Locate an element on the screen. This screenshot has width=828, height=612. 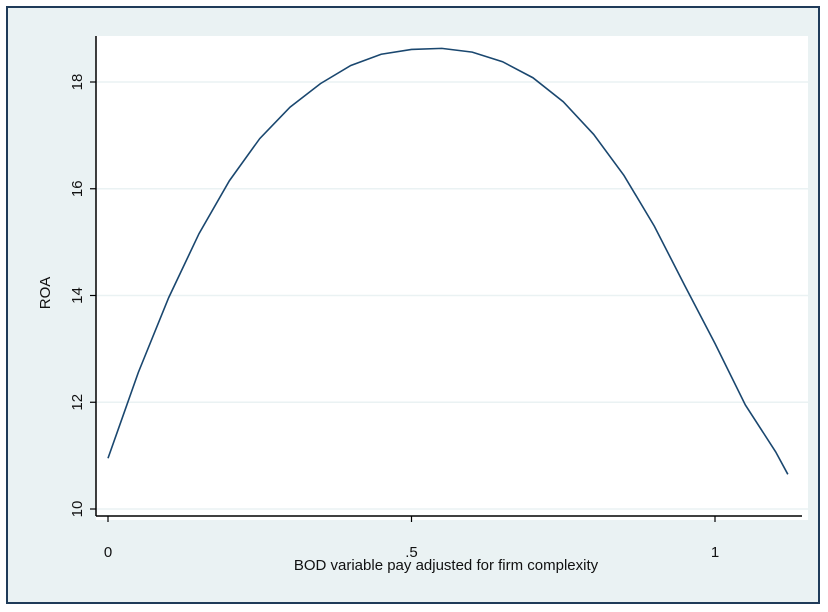
y-axis-ticks: 10 12 14 16 18 is located at coordinates (82, 296).